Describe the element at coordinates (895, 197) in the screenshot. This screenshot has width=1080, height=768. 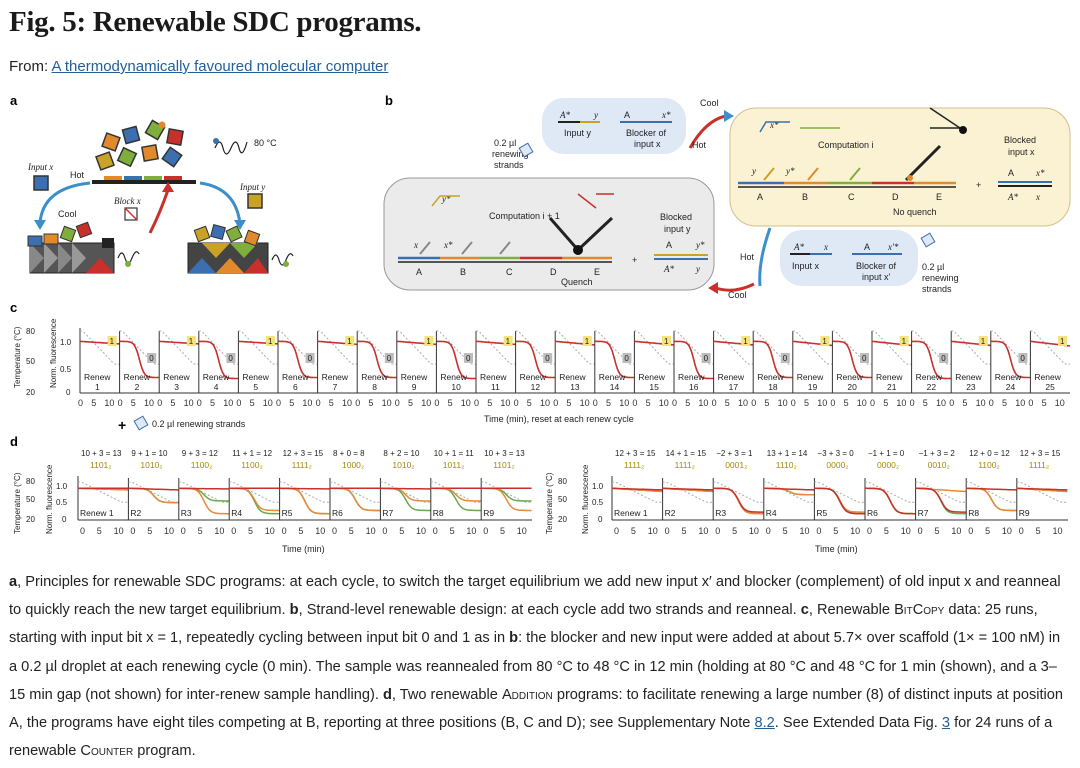
I see `svg-text: D` at that location.